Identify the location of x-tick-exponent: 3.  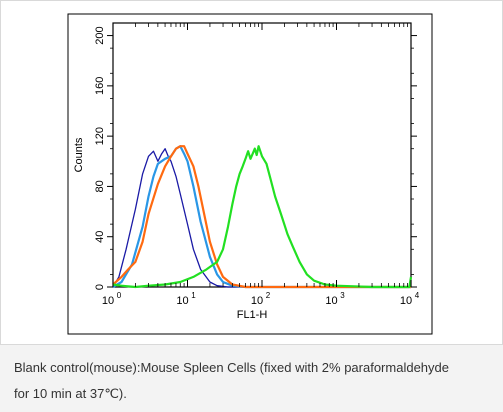
(342, 295).